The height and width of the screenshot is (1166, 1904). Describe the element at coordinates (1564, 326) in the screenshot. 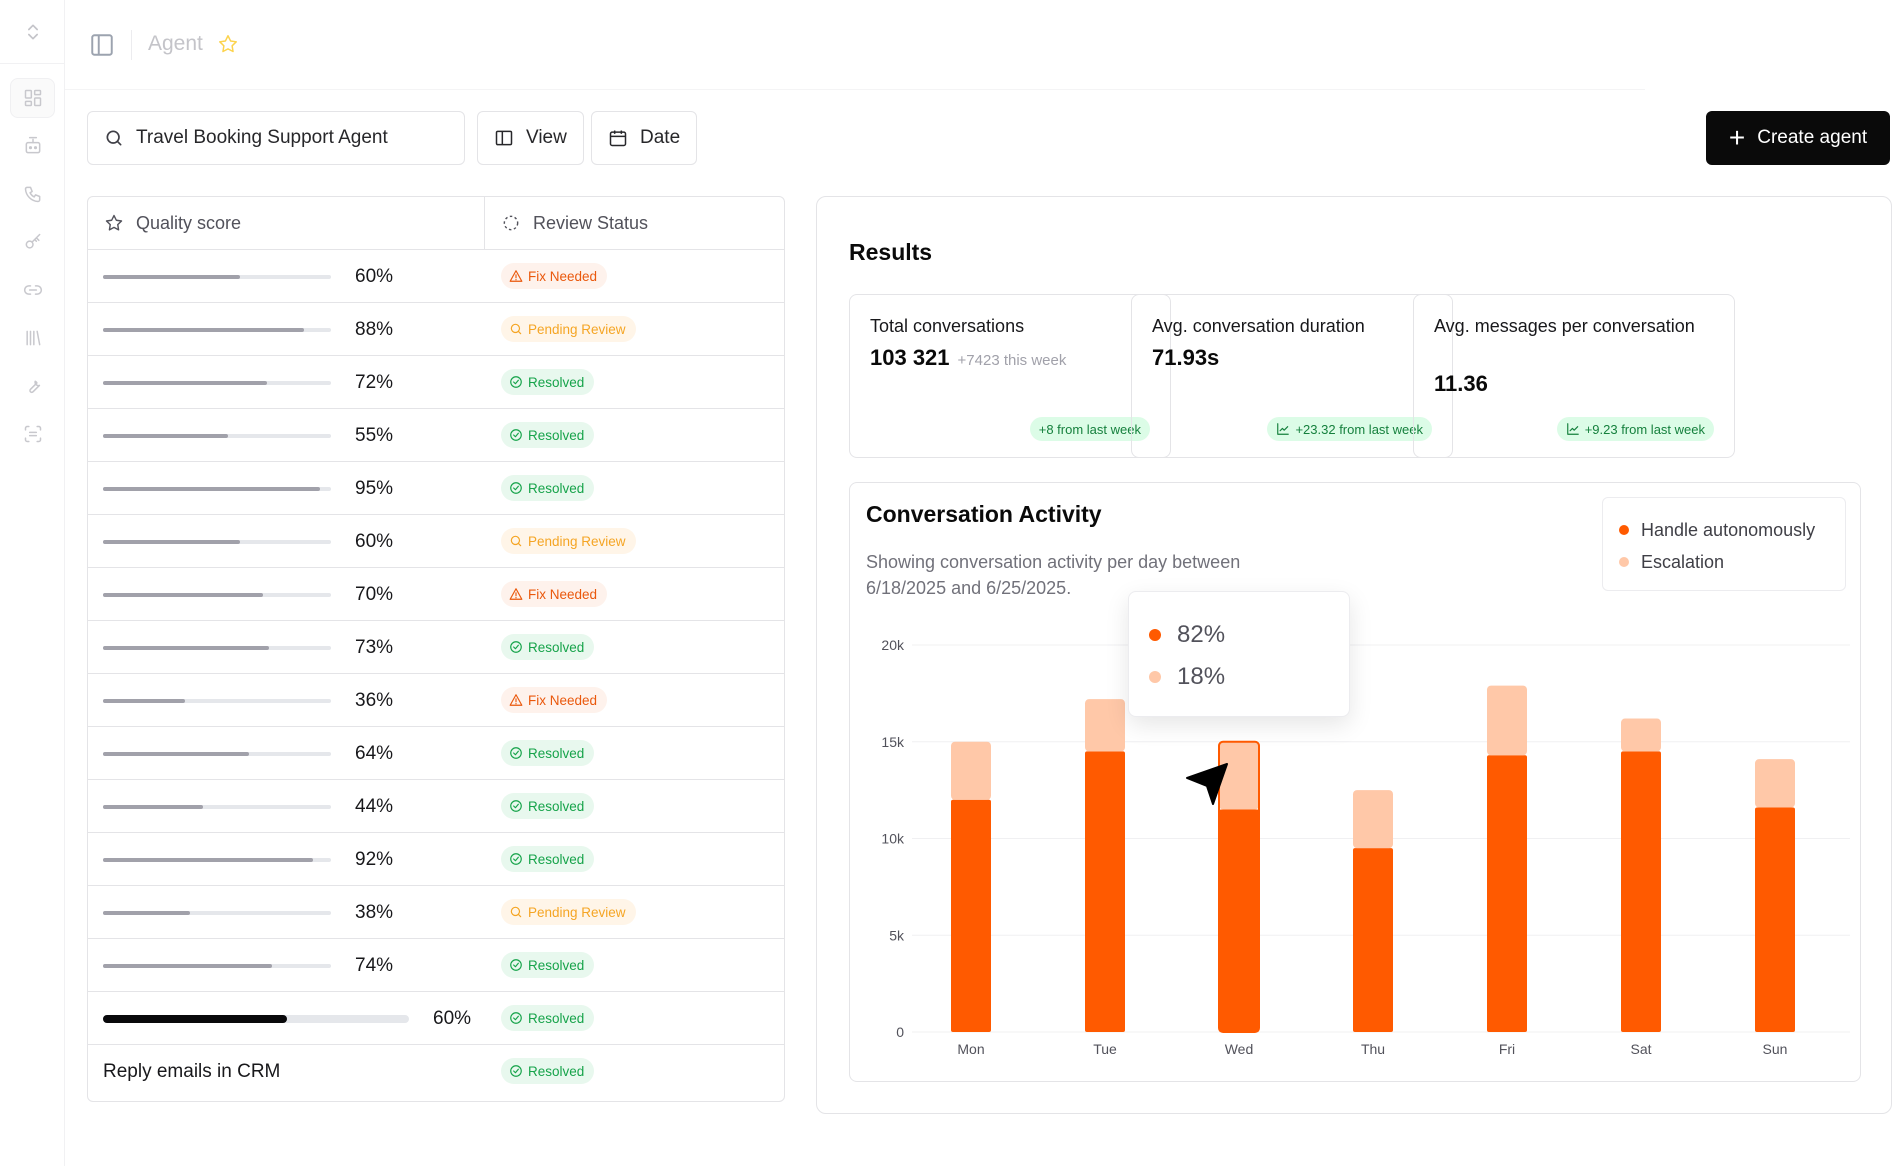

I see `stat-card-label: Avg. messages per conversation` at that location.